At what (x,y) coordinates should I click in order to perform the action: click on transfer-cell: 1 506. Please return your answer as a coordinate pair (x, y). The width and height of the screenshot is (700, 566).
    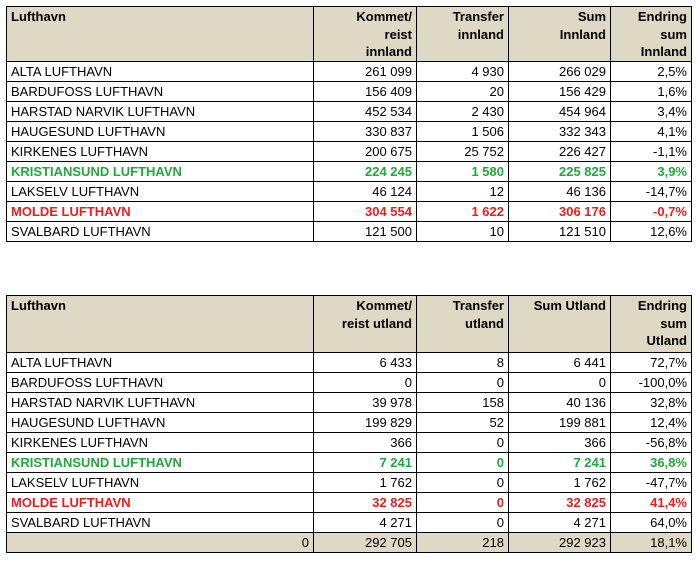
    Looking at the image, I should click on (462, 131).